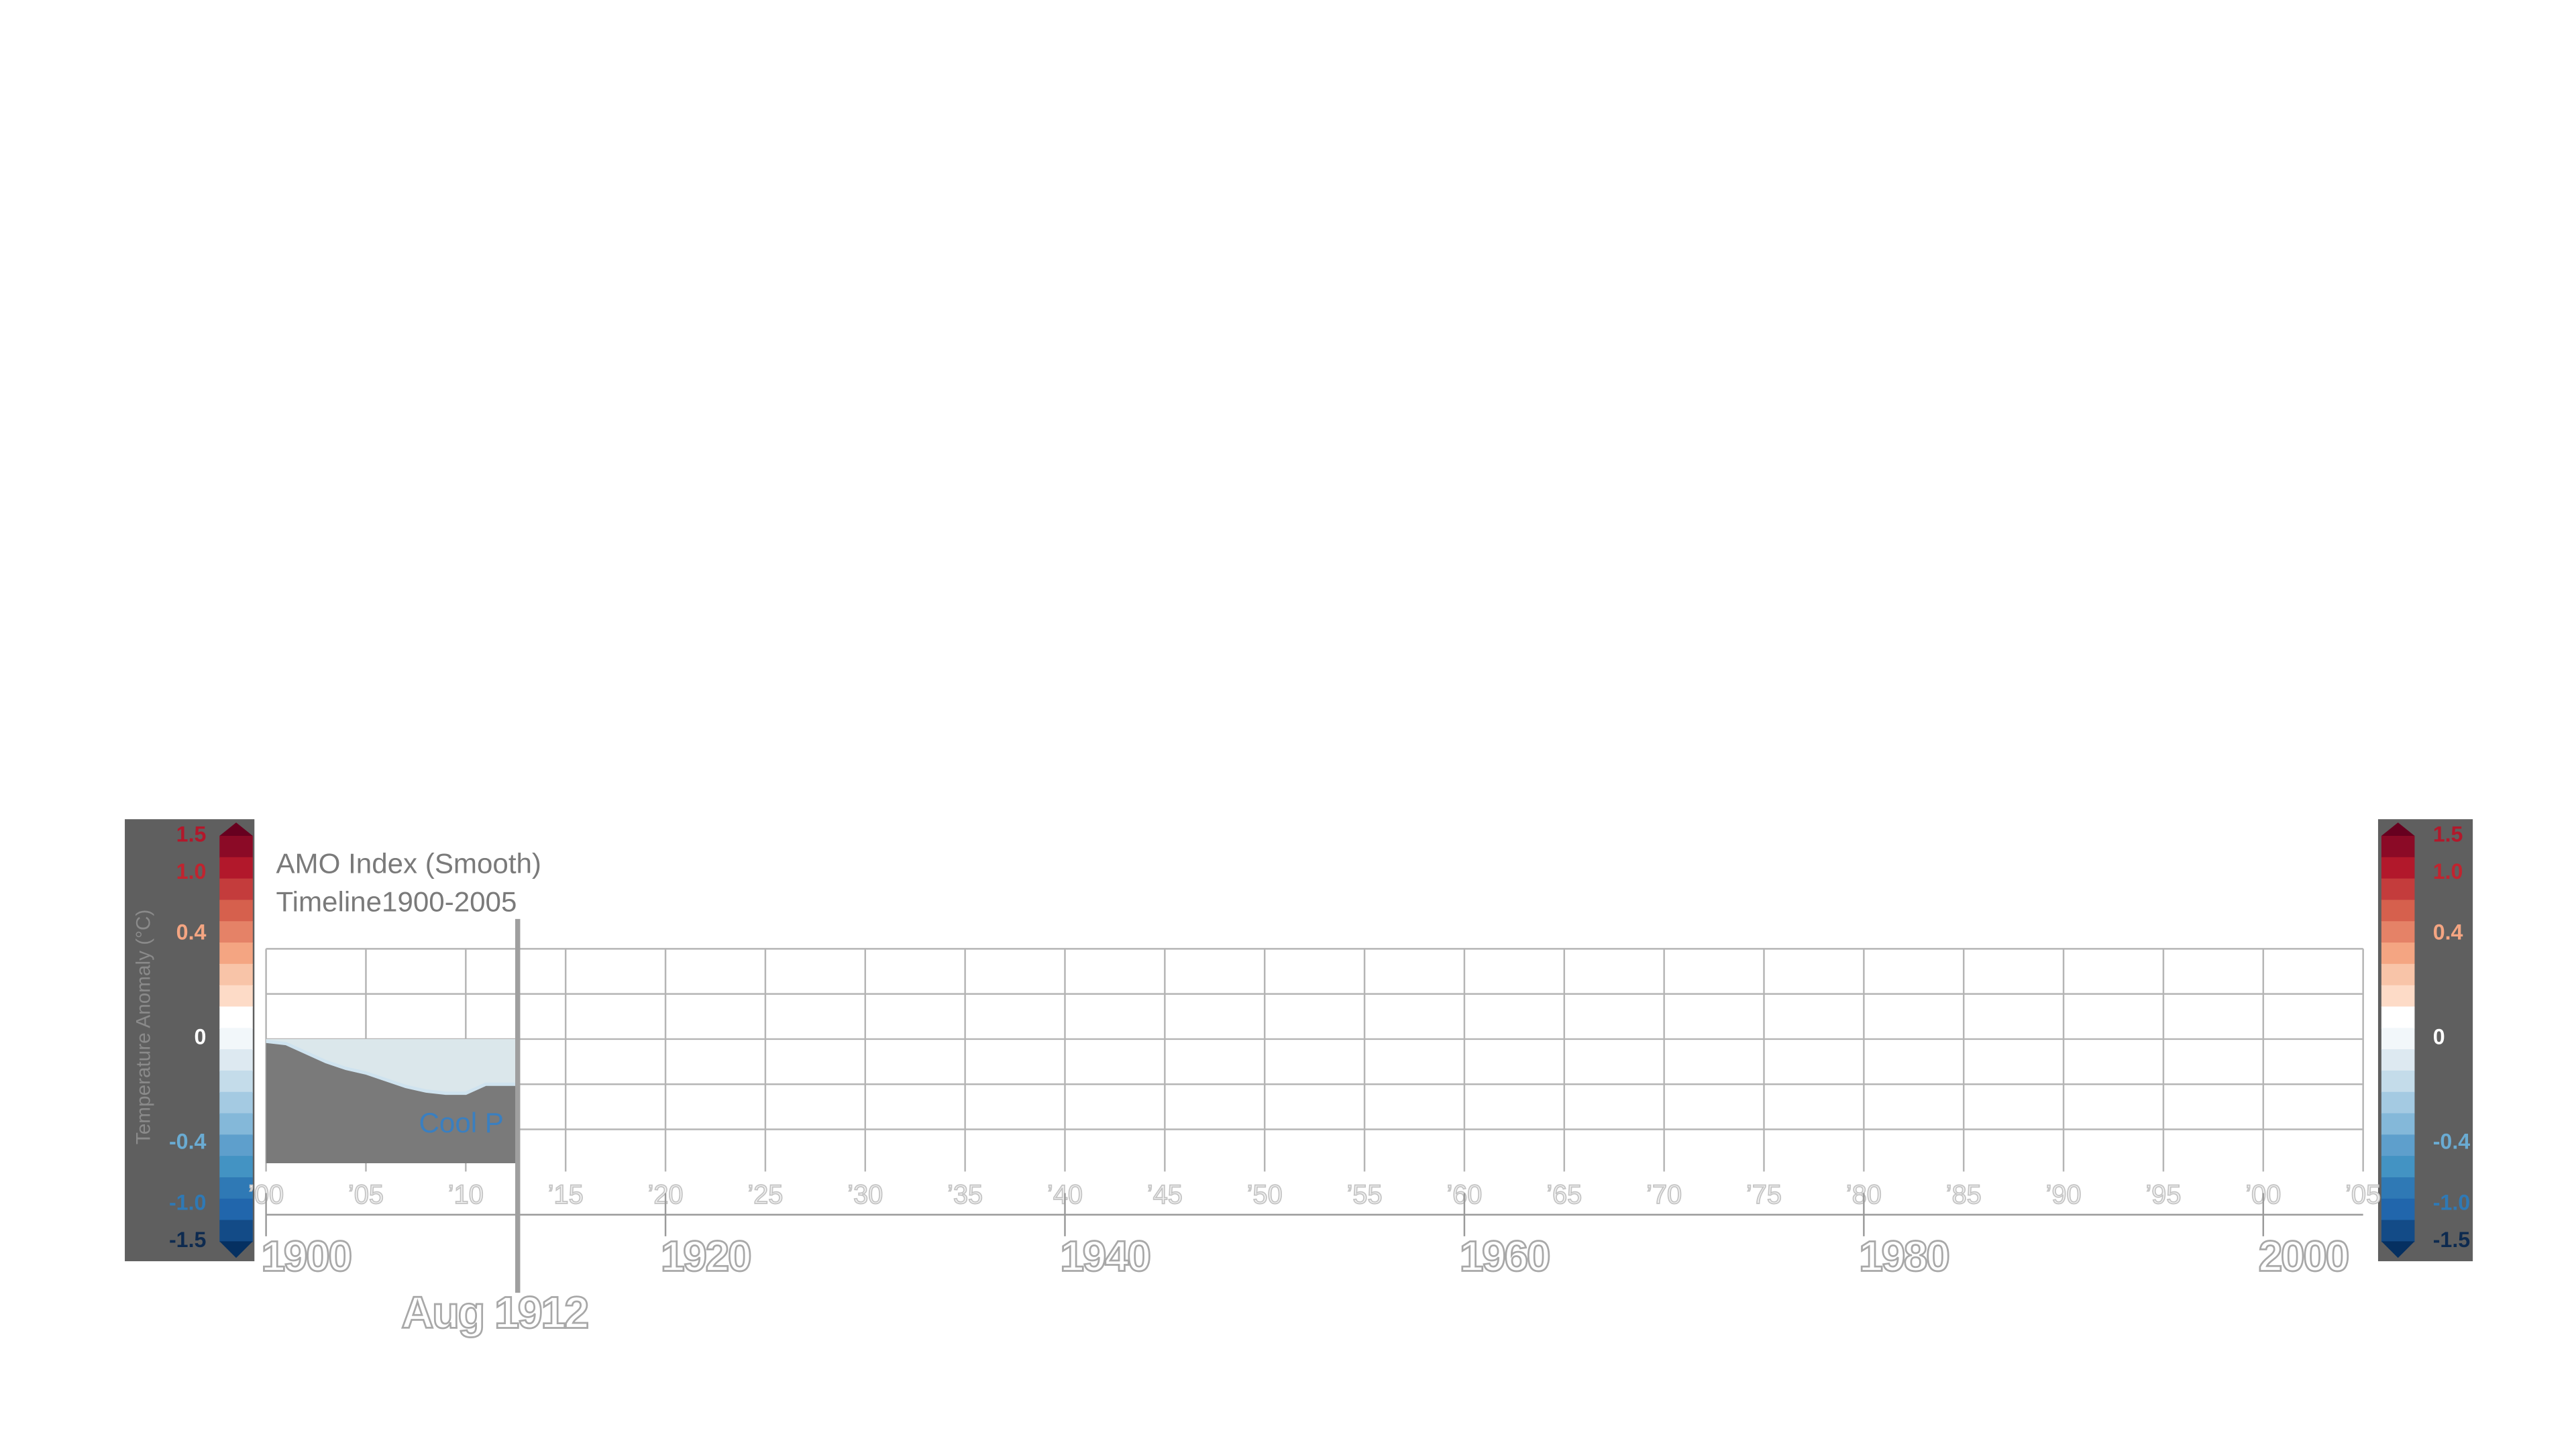 The image size is (2576, 1449). What do you see at coordinates (1904, 1256) in the screenshot?
I see `x-tick-label: 1980` at bounding box center [1904, 1256].